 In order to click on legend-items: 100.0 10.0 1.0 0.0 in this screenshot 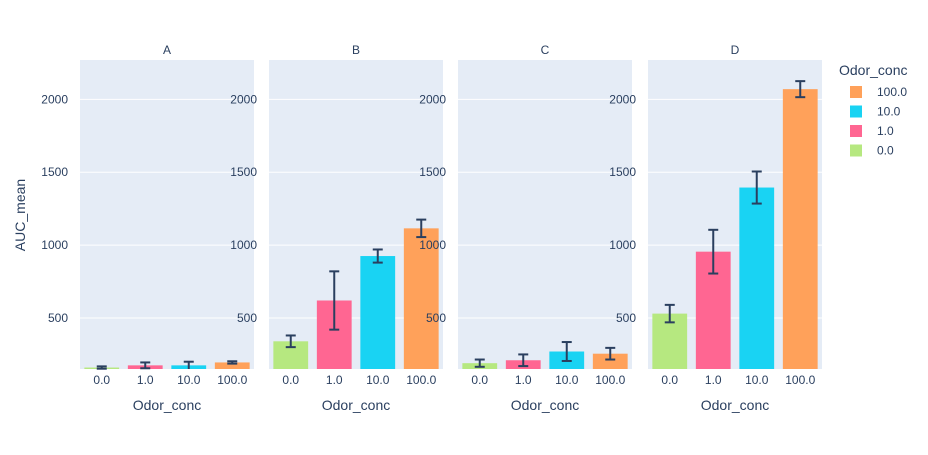, I will do `click(878, 121)`.